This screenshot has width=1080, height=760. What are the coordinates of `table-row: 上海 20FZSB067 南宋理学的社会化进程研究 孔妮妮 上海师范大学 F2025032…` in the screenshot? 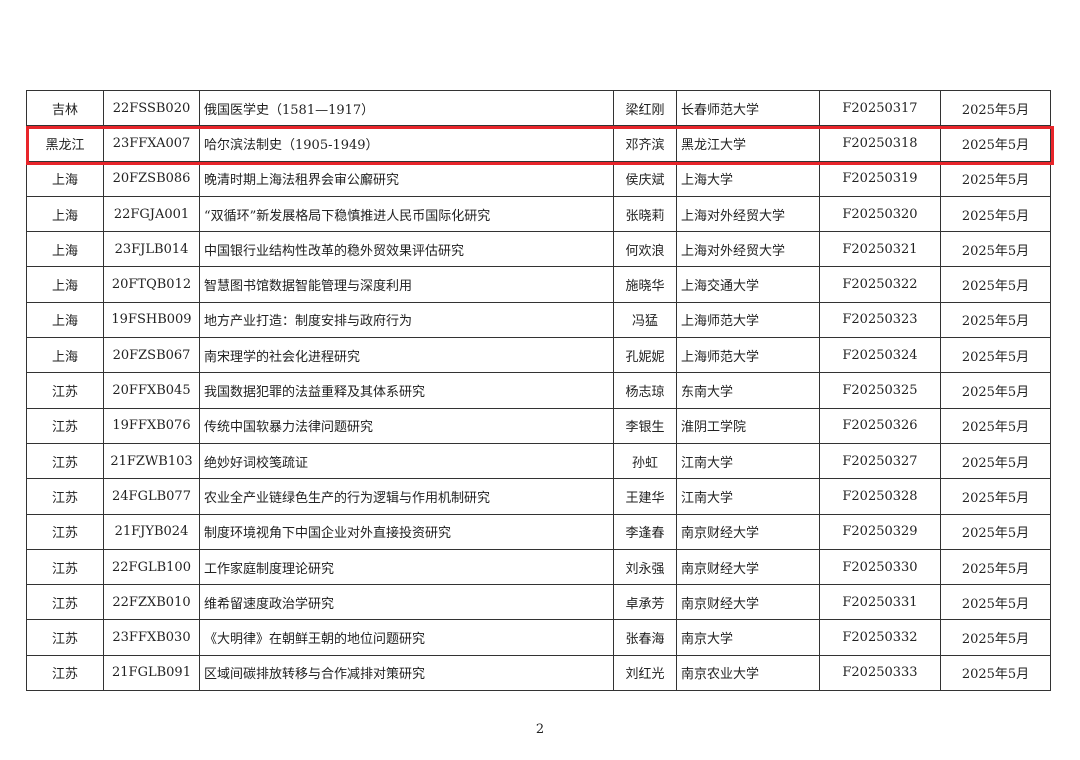 It's located at (538, 355).